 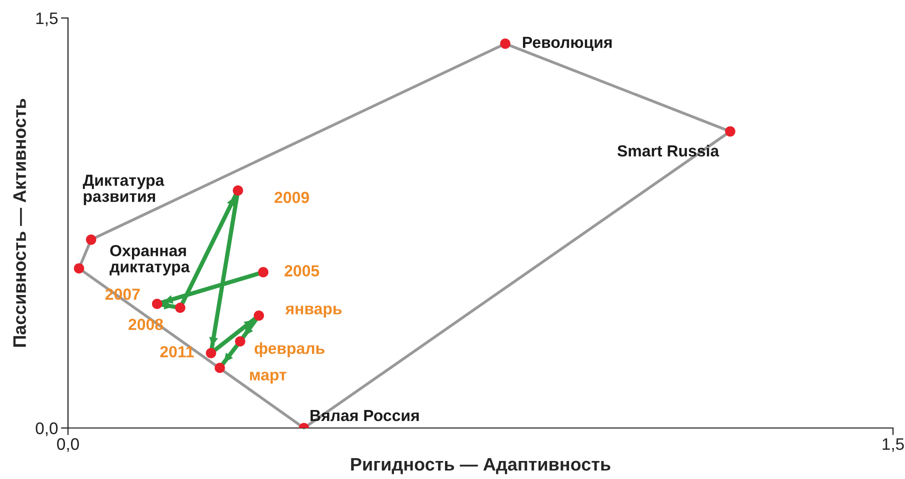 I want to click on annotation: 2007, so click(x=122, y=294).